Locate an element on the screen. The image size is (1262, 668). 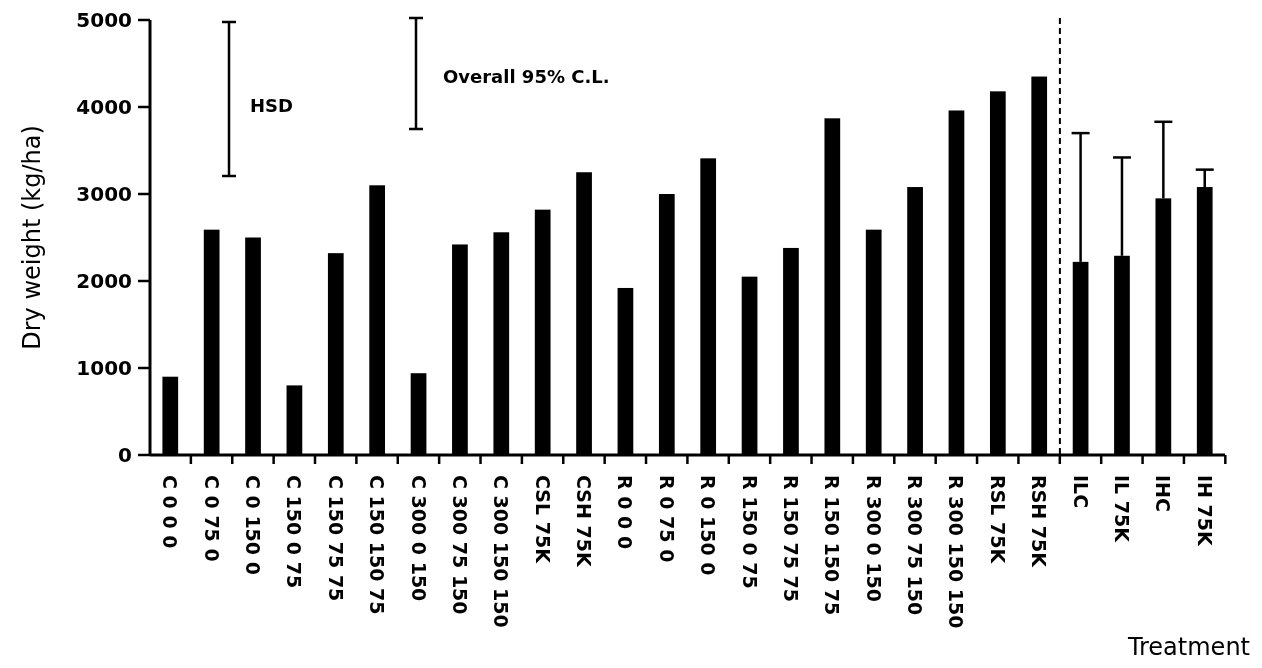
y-tick-label: 4000 is located at coordinates (104, 107).